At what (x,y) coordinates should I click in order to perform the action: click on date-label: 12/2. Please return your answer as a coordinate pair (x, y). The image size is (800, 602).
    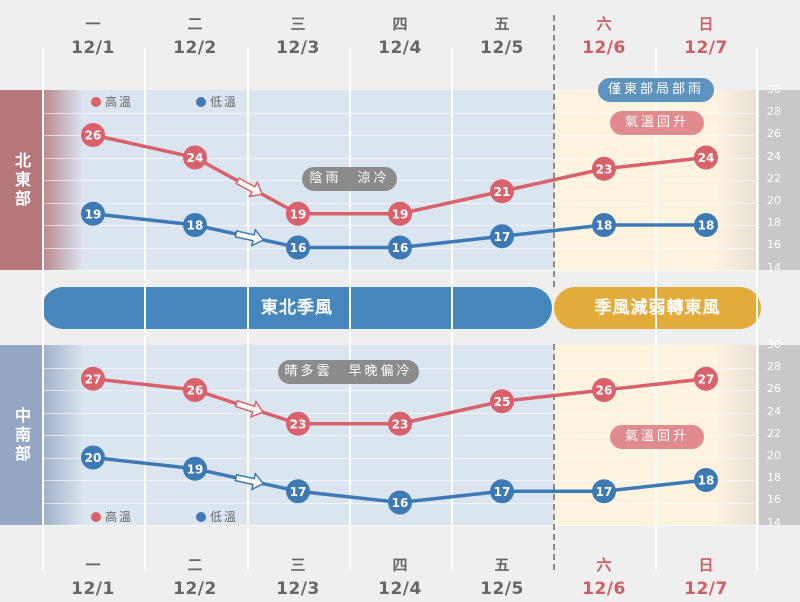
    Looking at the image, I should click on (195, 48).